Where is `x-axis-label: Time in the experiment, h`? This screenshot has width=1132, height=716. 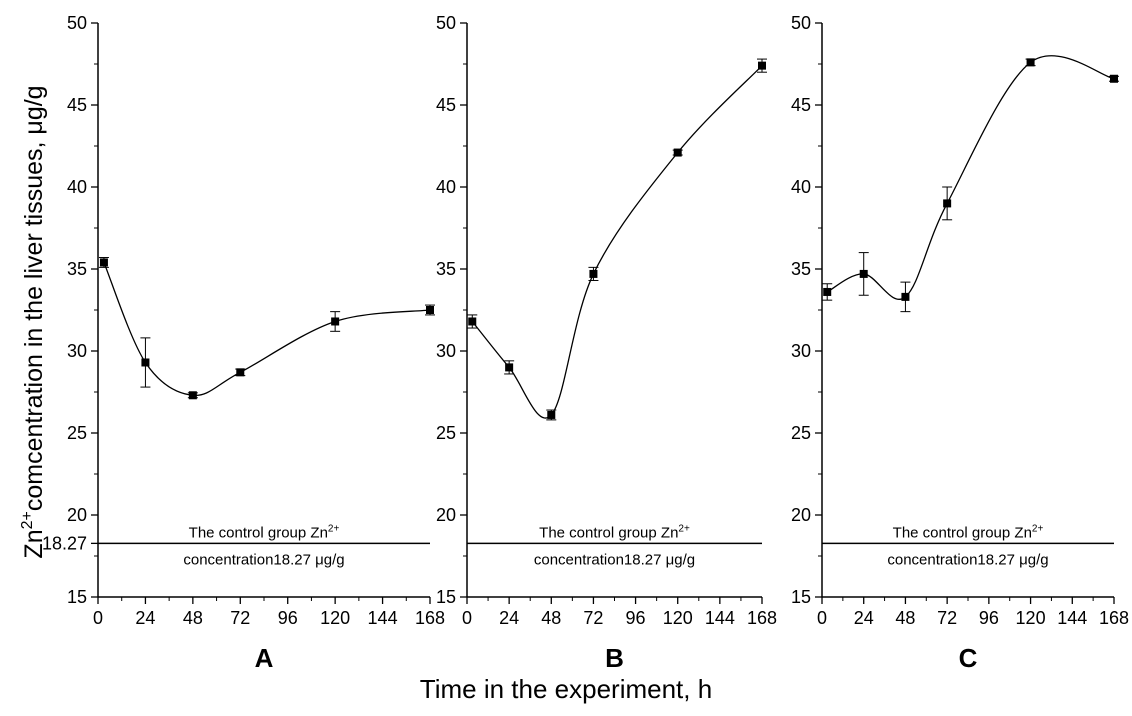 x-axis-label: Time in the experiment, h is located at coordinates (566, 689).